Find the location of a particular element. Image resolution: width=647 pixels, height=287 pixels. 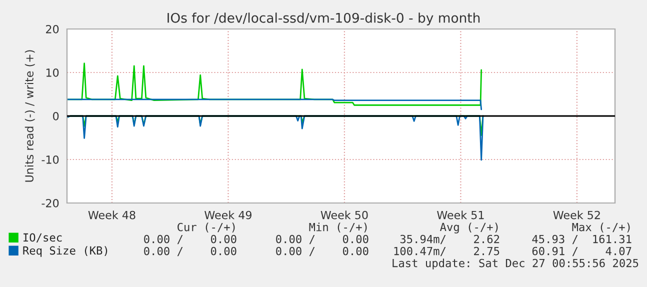

y-tick-label: -10 is located at coordinates (50, 159).